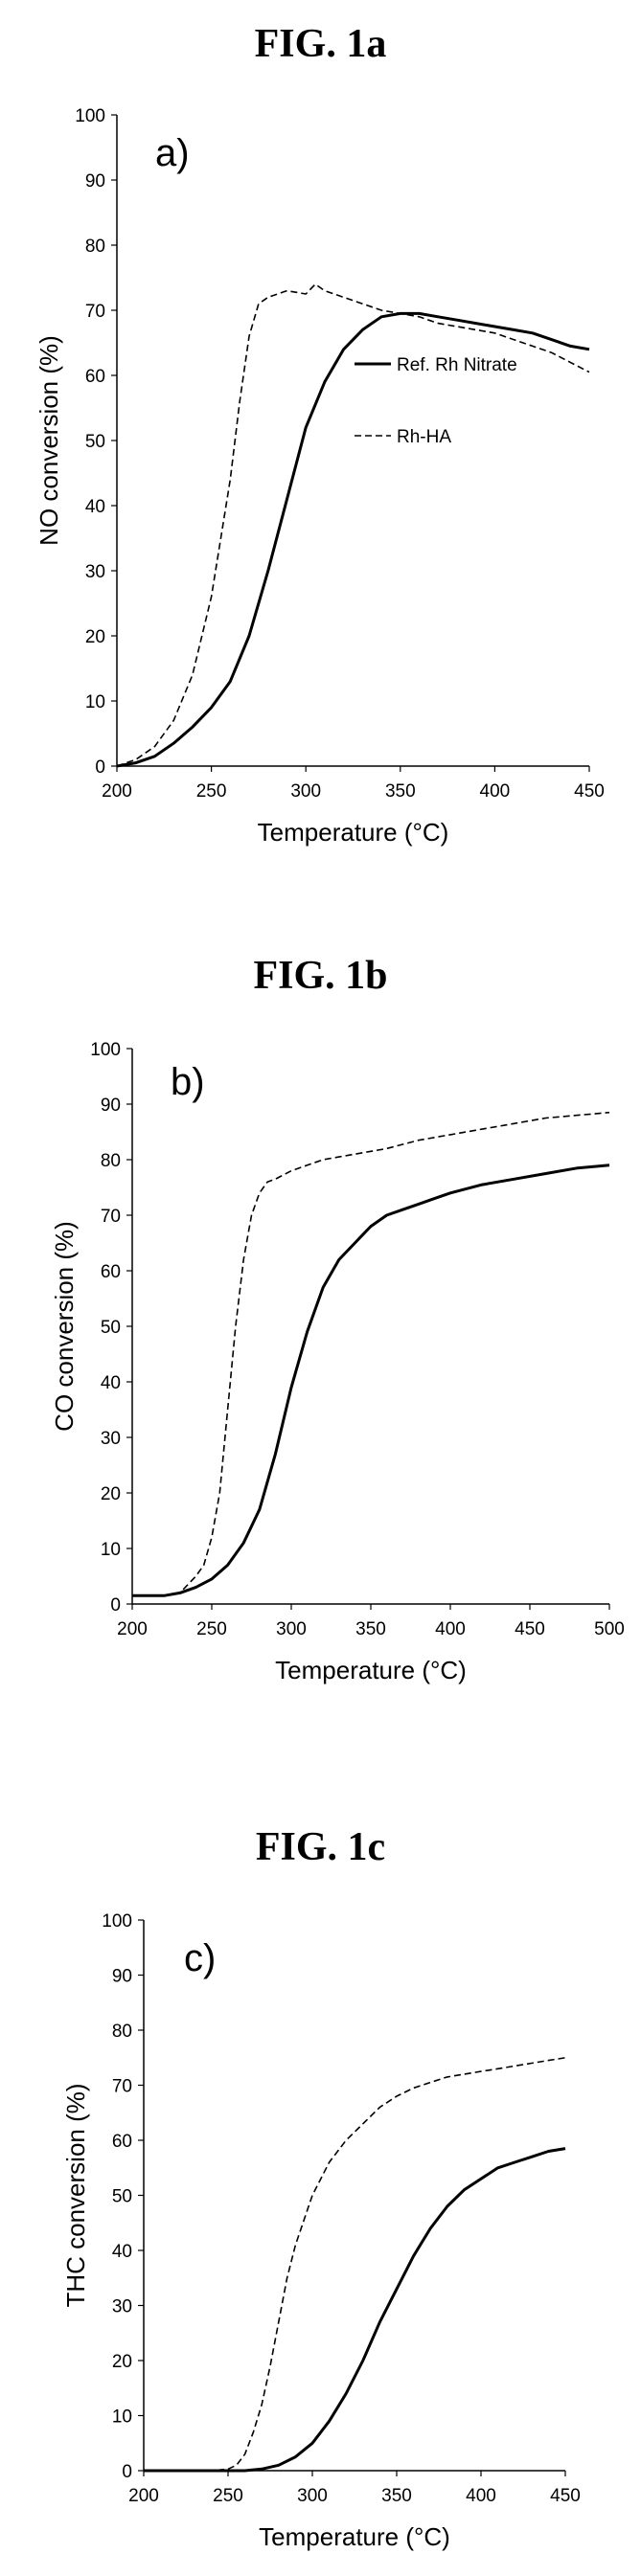 This screenshot has height=2576, width=641. I want to click on panel-label: c), so click(200, 1958).